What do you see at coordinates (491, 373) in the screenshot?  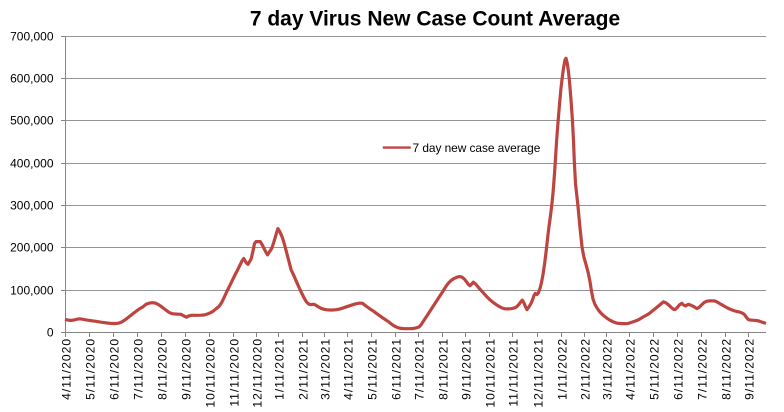 I see `svg-text: 10/11/2021` at bounding box center [491, 373].